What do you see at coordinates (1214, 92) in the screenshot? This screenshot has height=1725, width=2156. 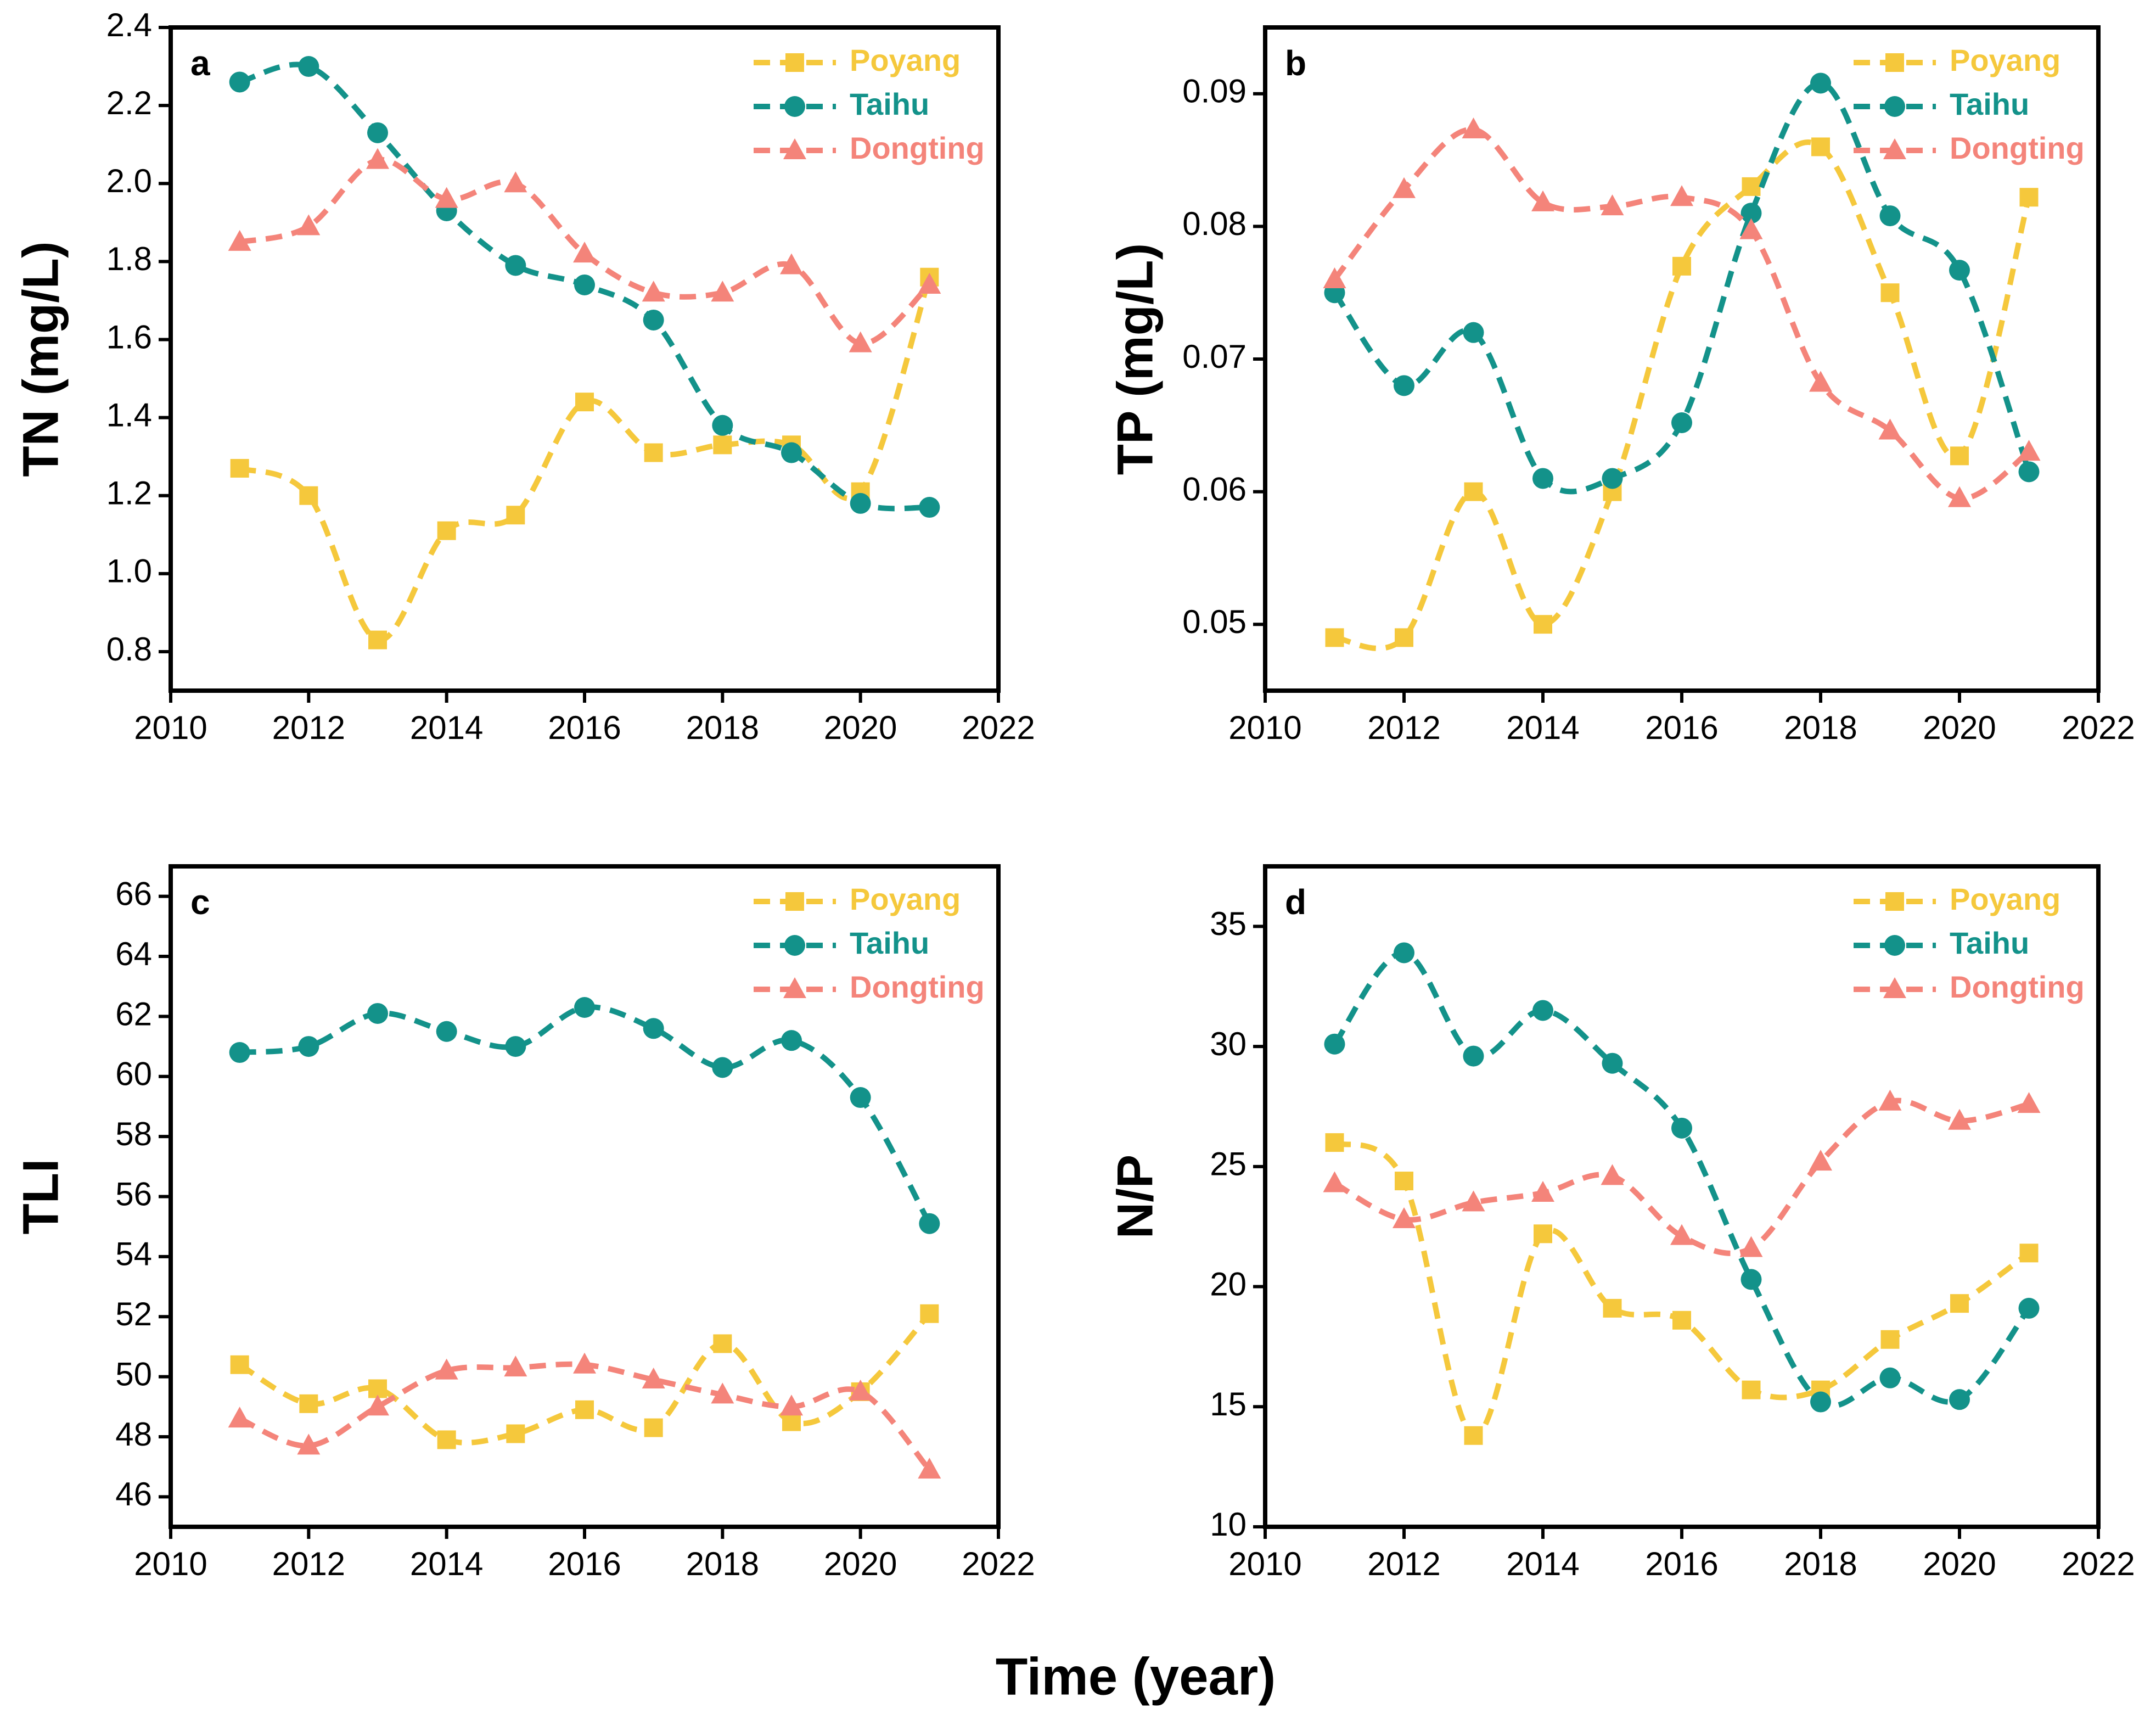 I see `y-tick-label: 0.09` at bounding box center [1214, 92].